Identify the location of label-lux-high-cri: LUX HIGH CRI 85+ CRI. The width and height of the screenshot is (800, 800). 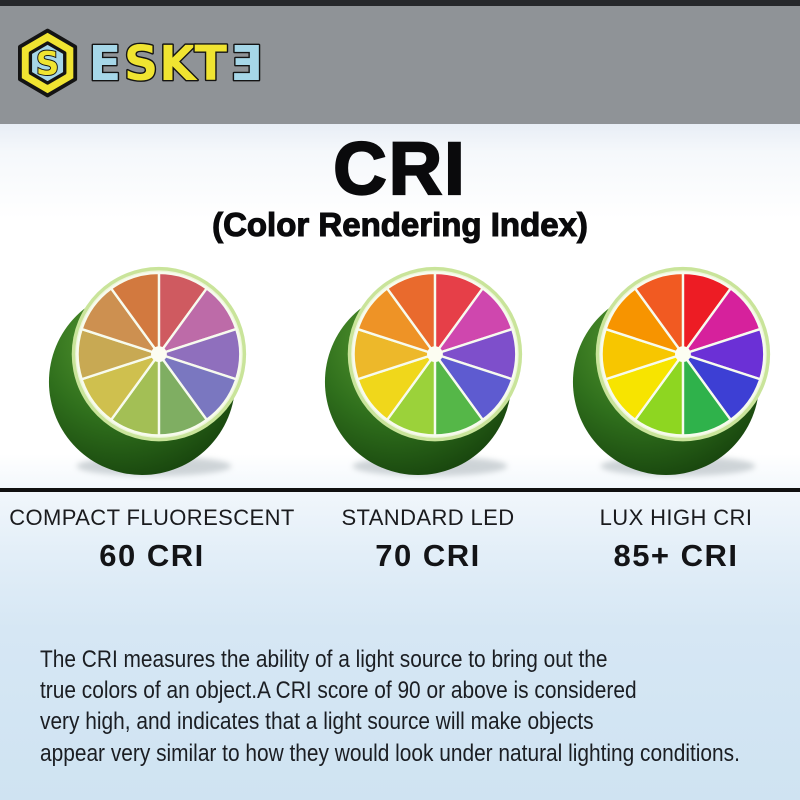
(676, 538).